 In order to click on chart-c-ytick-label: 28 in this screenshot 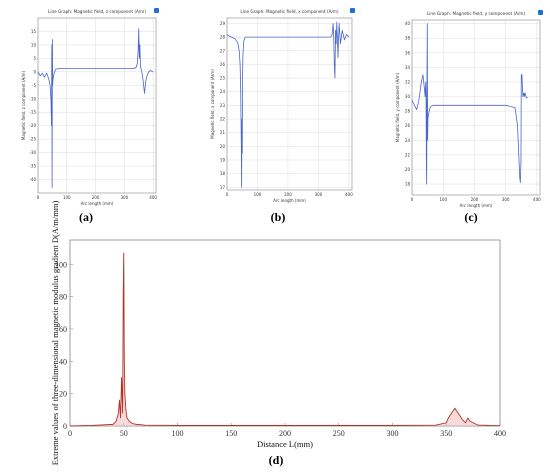, I will do `click(408, 111)`.